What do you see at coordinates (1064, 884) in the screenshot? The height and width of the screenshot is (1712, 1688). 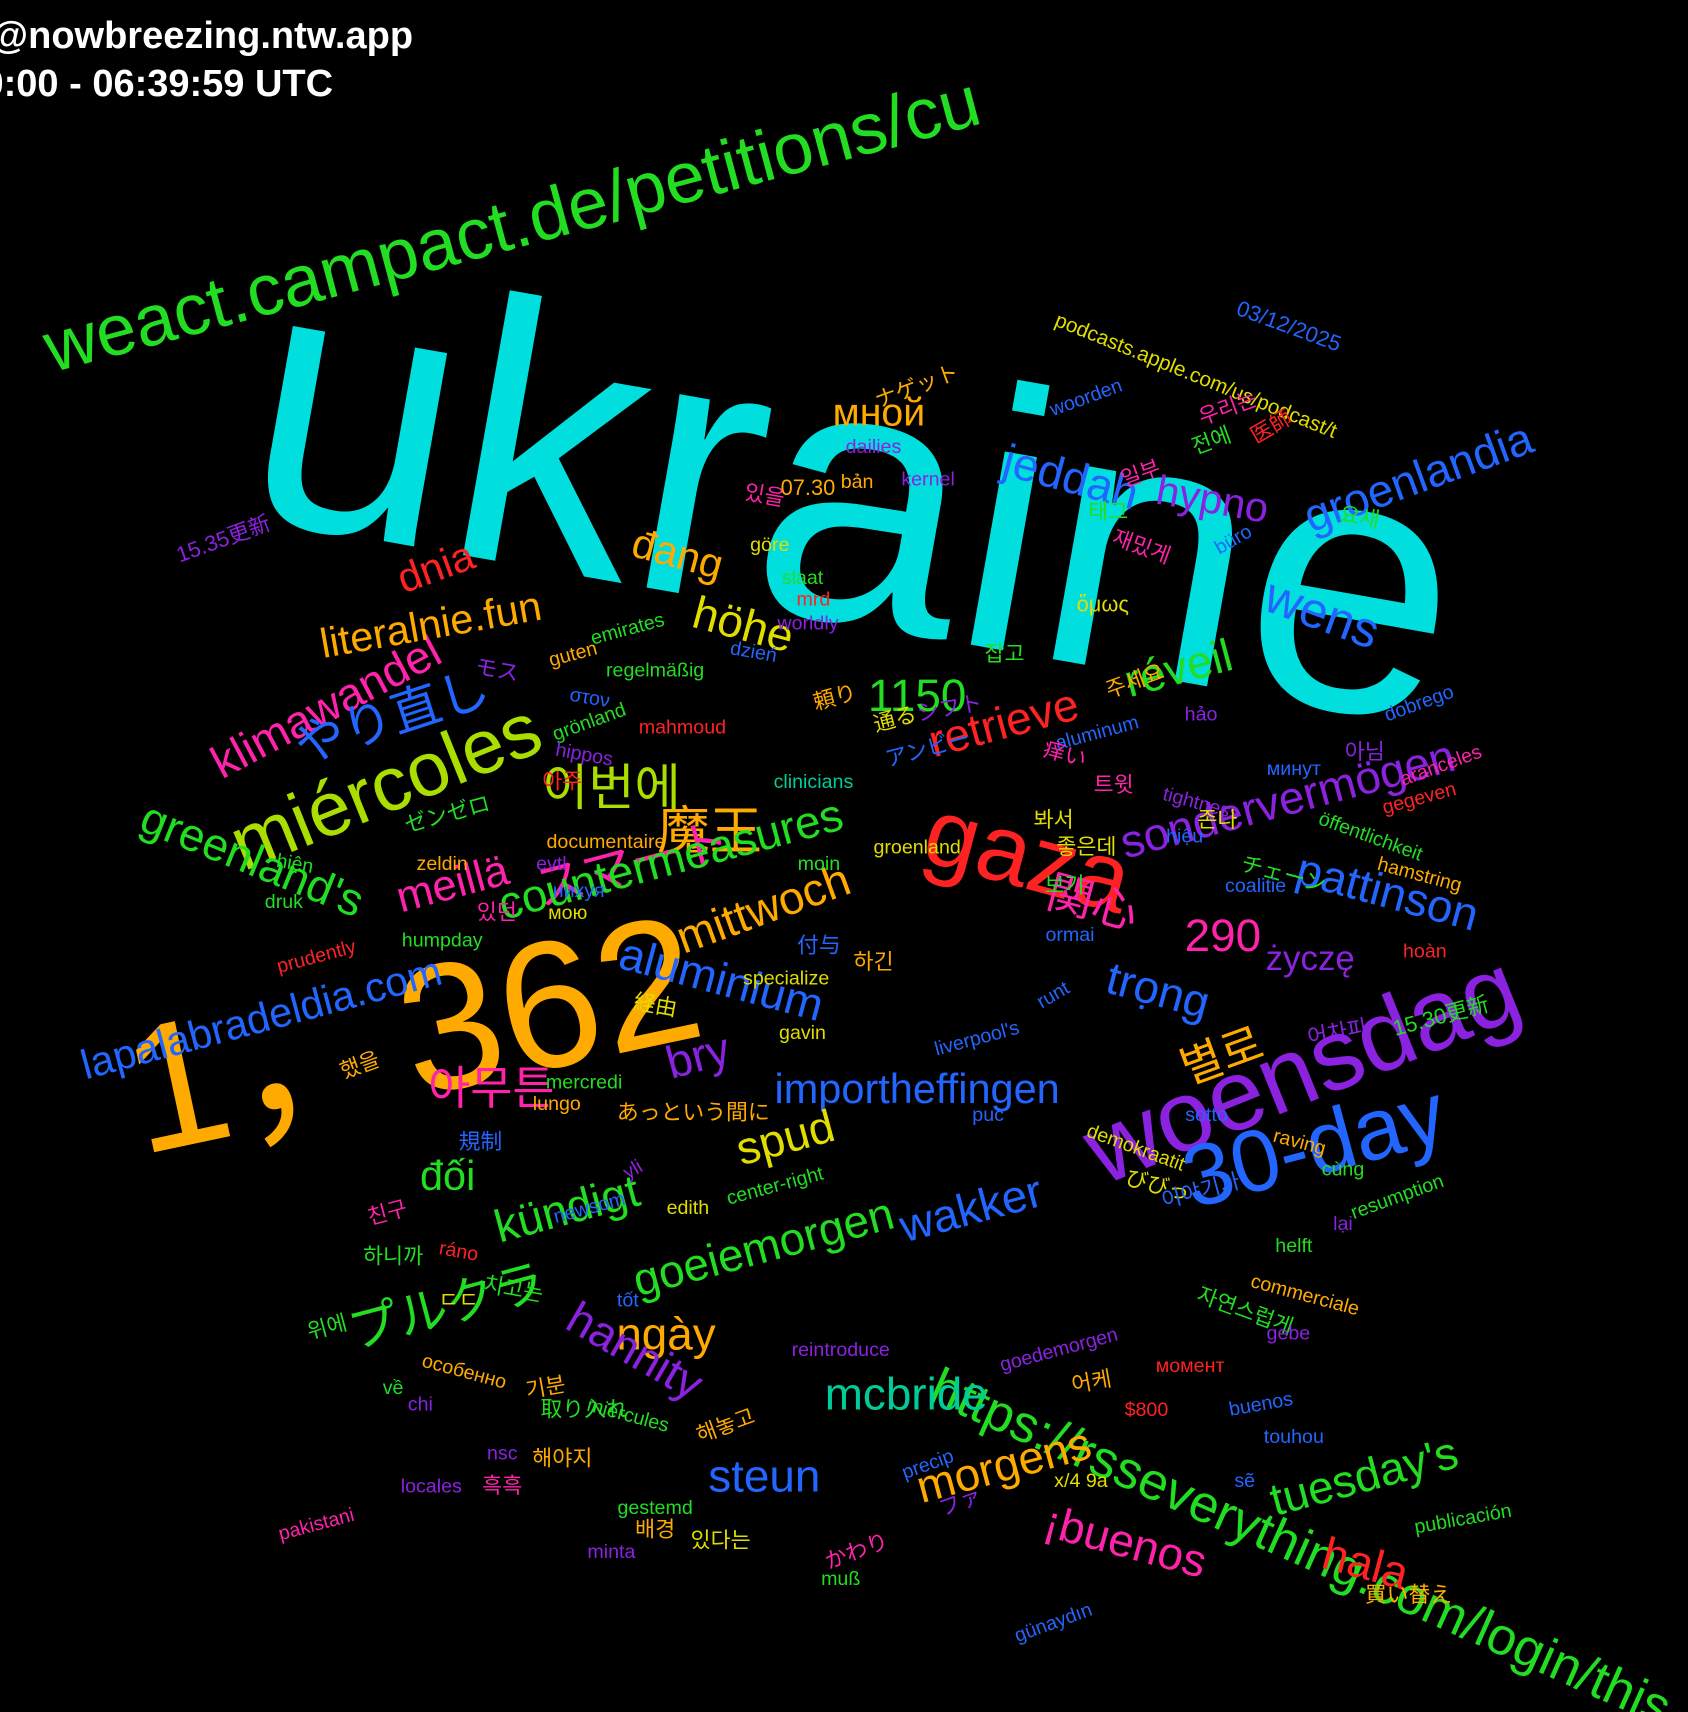 I see `word: 보기` at bounding box center [1064, 884].